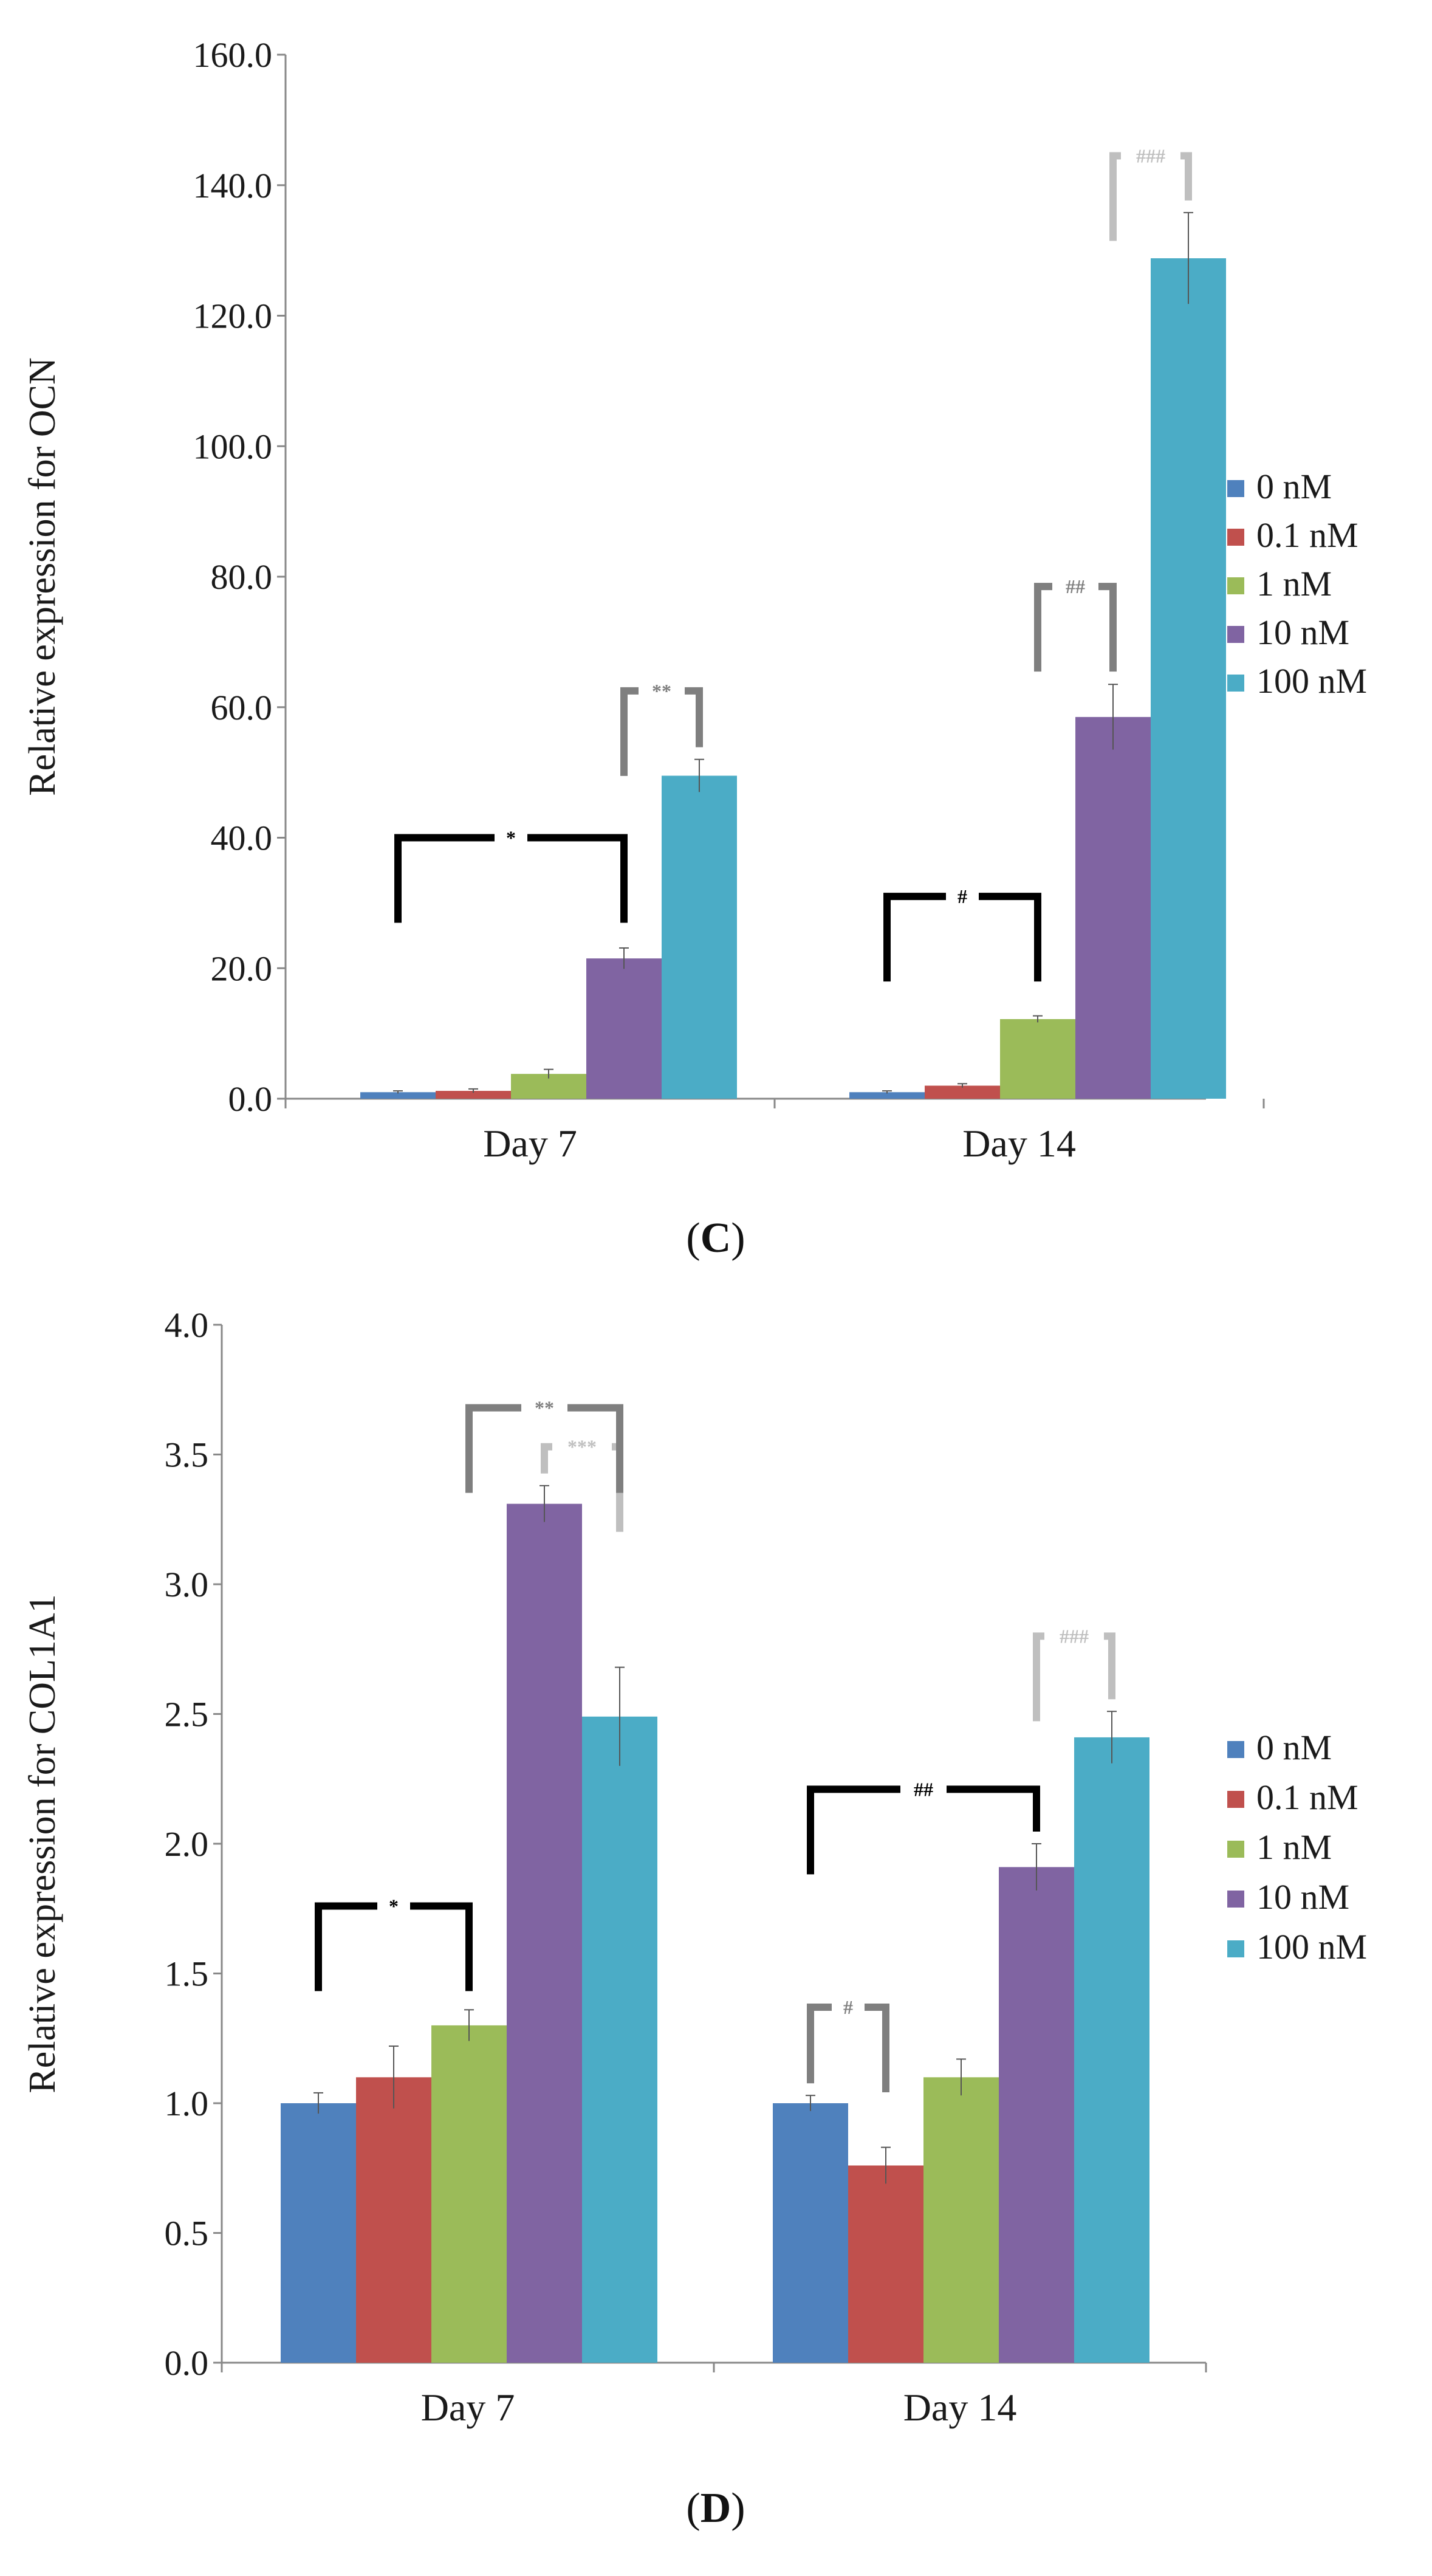 The height and width of the screenshot is (2576, 1432). Describe the element at coordinates (187, 1455) in the screenshot. I see `y-tick-label: 3.5` at that location.